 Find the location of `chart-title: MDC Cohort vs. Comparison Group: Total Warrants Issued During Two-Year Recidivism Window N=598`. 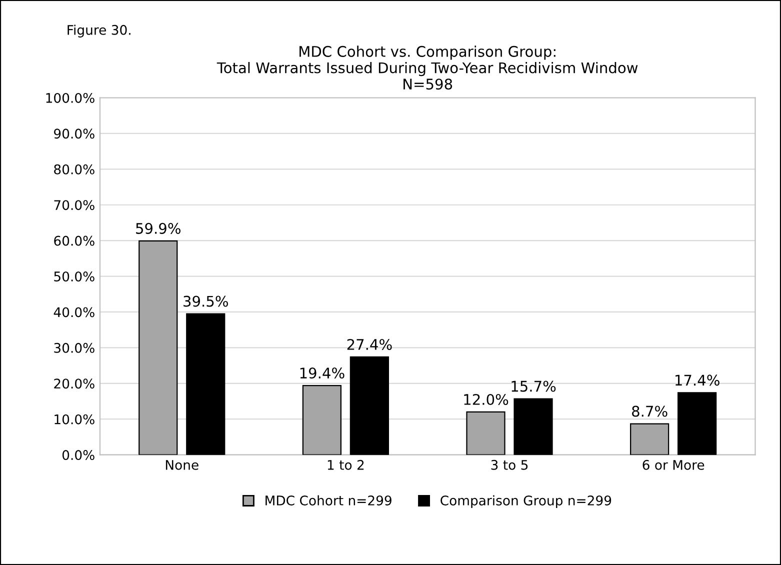

chart-title: MDC Cohort vs. Comparison Group: Total Warrants Issued During Two-Year Recidivism Window N=598 is located at coordinates (427, 68).